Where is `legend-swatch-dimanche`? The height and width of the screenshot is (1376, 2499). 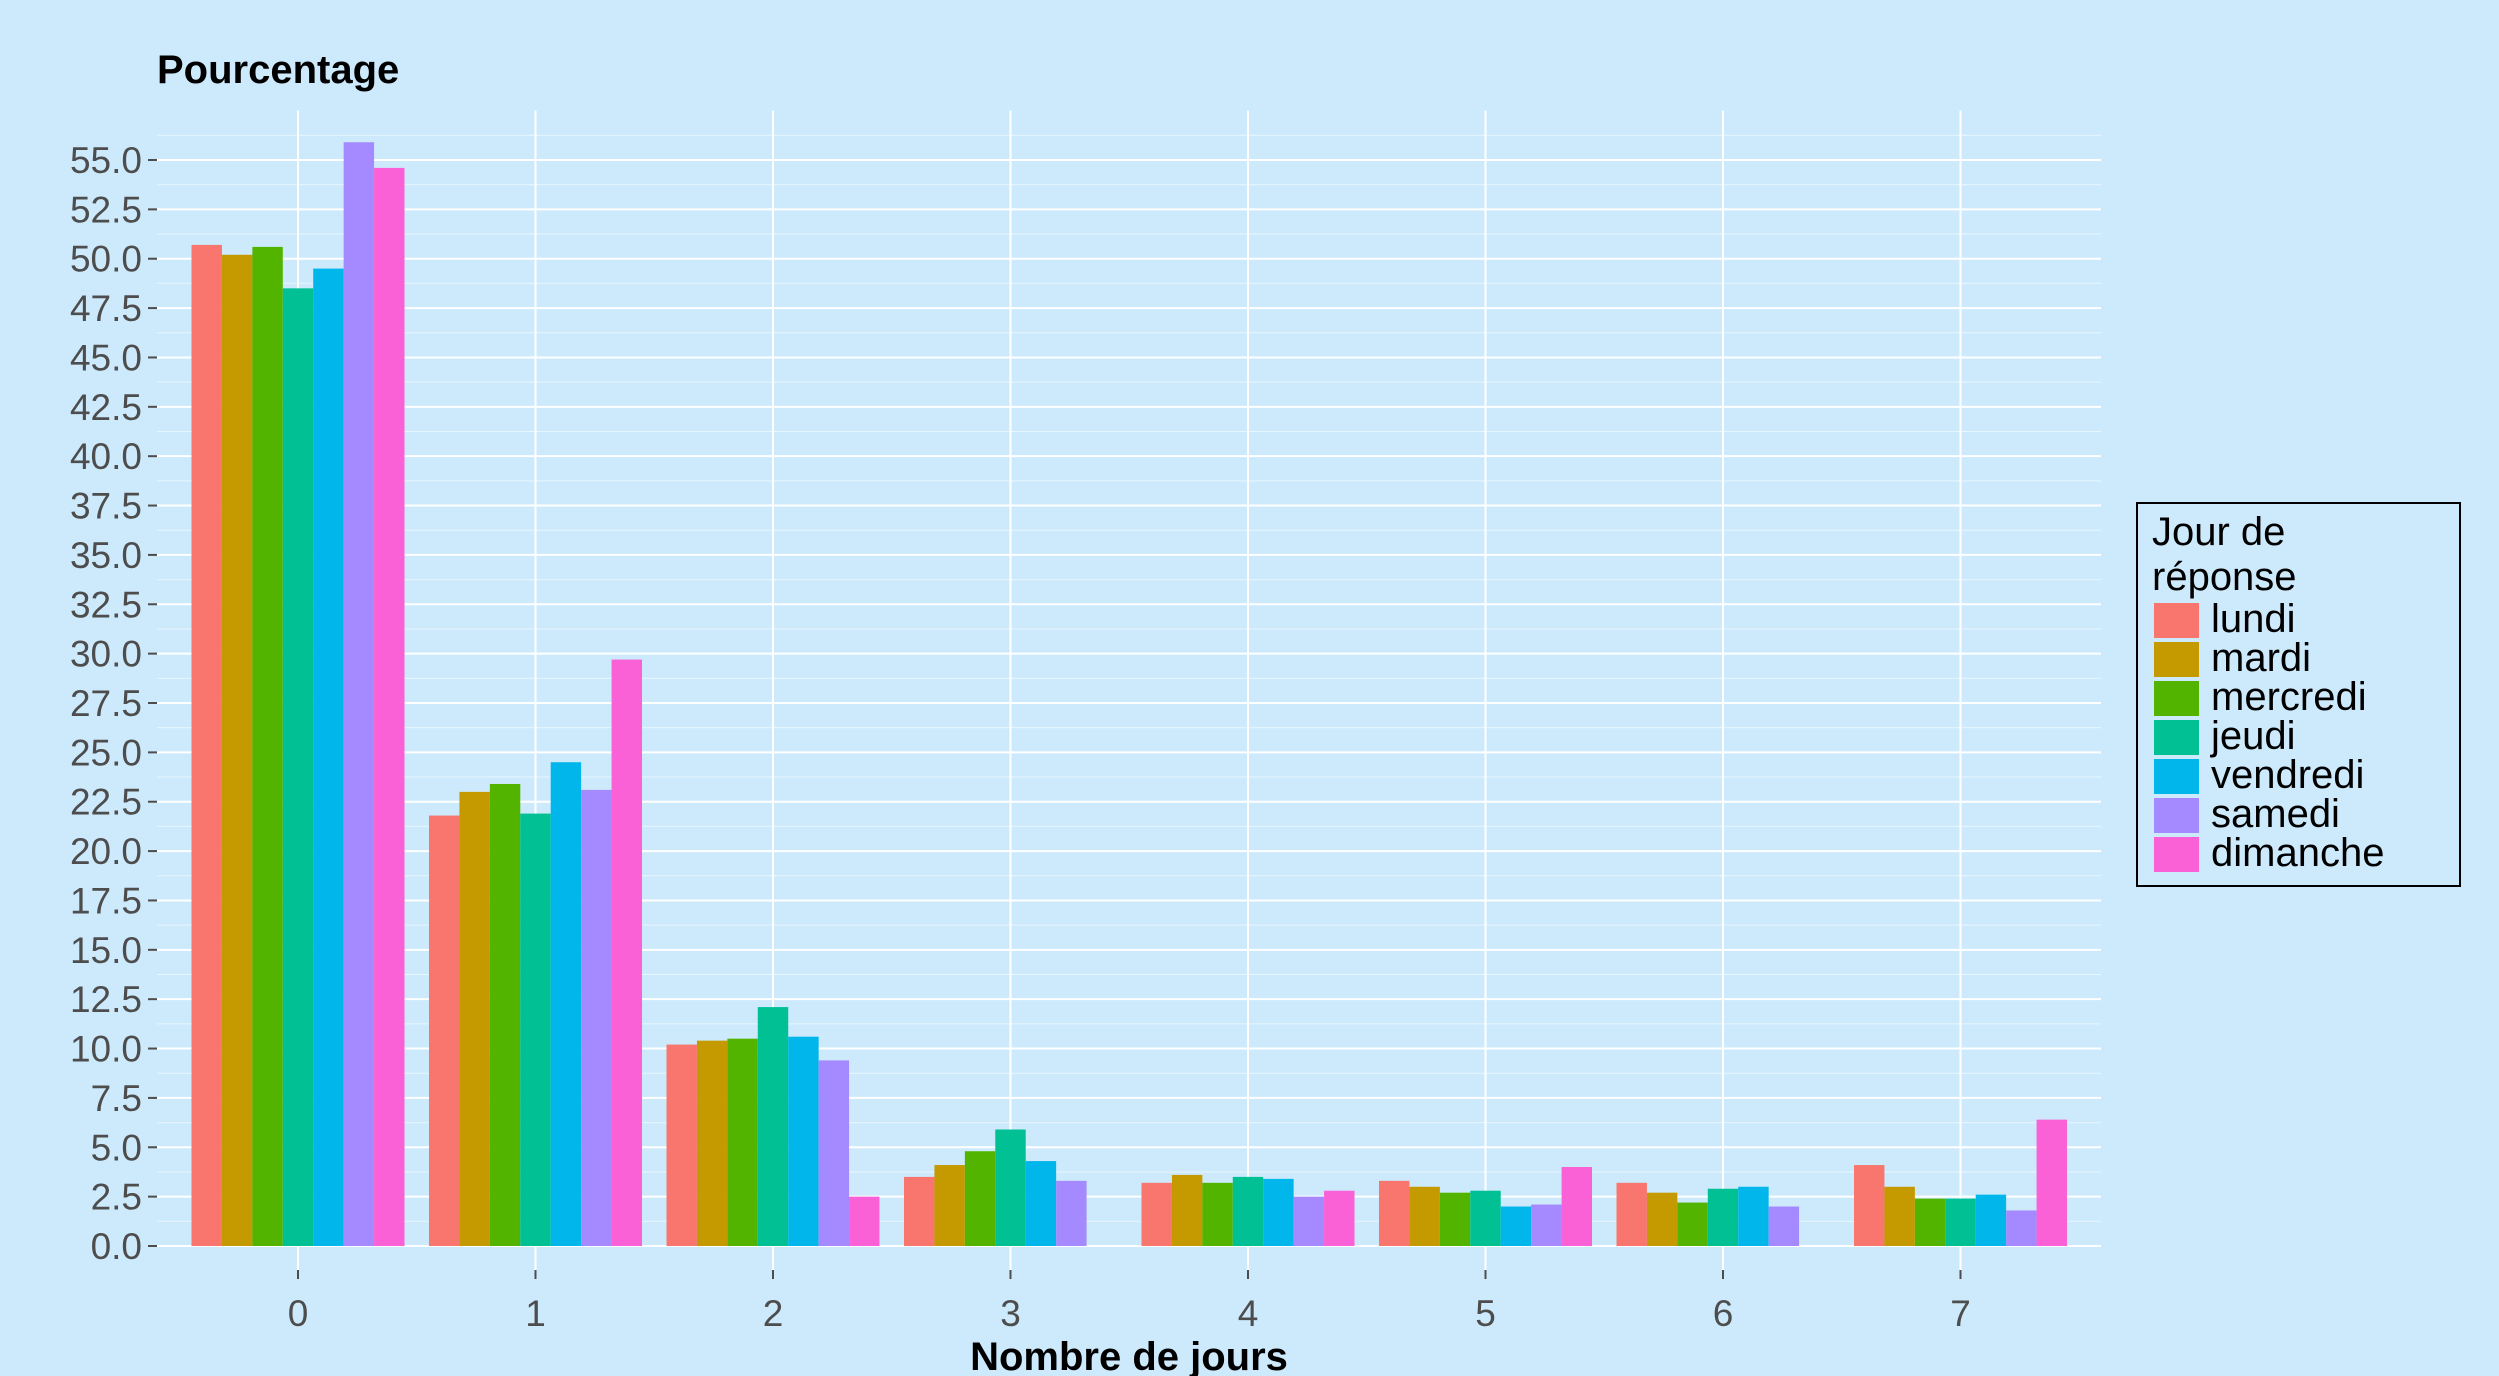
legend-swatch-dimanche is located at coordinates (2176, 854).